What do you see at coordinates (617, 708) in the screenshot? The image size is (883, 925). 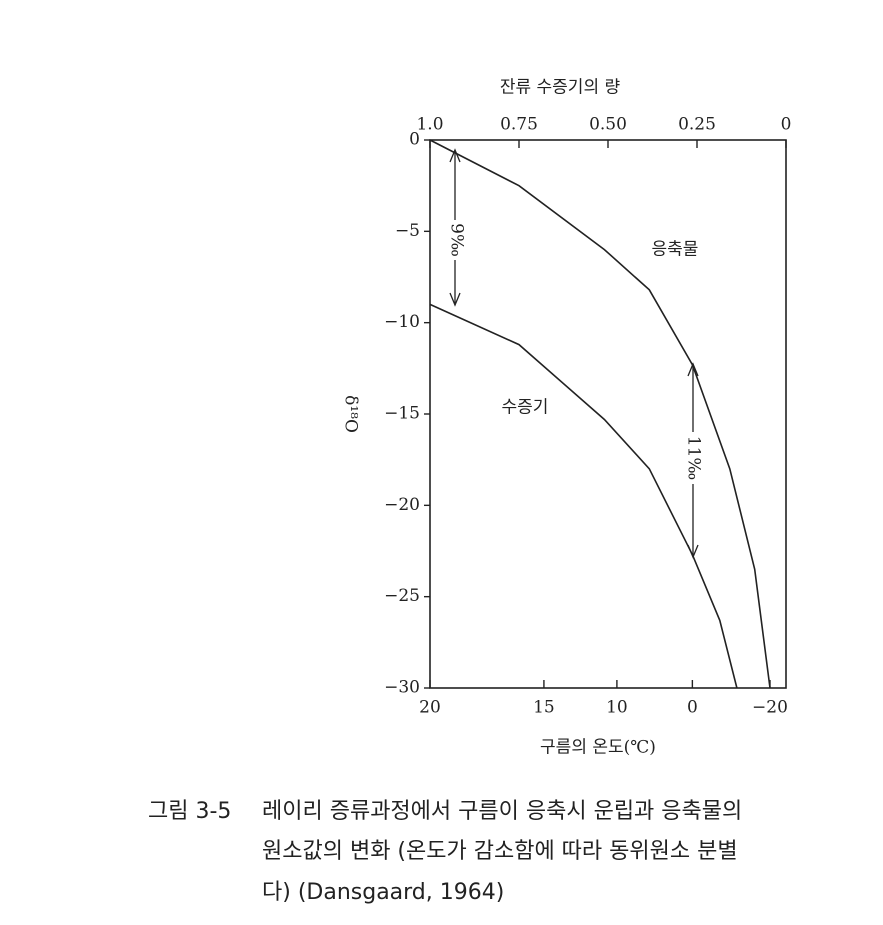 I see `bottom-tick-label: 10` at bounding box center [617, 708].